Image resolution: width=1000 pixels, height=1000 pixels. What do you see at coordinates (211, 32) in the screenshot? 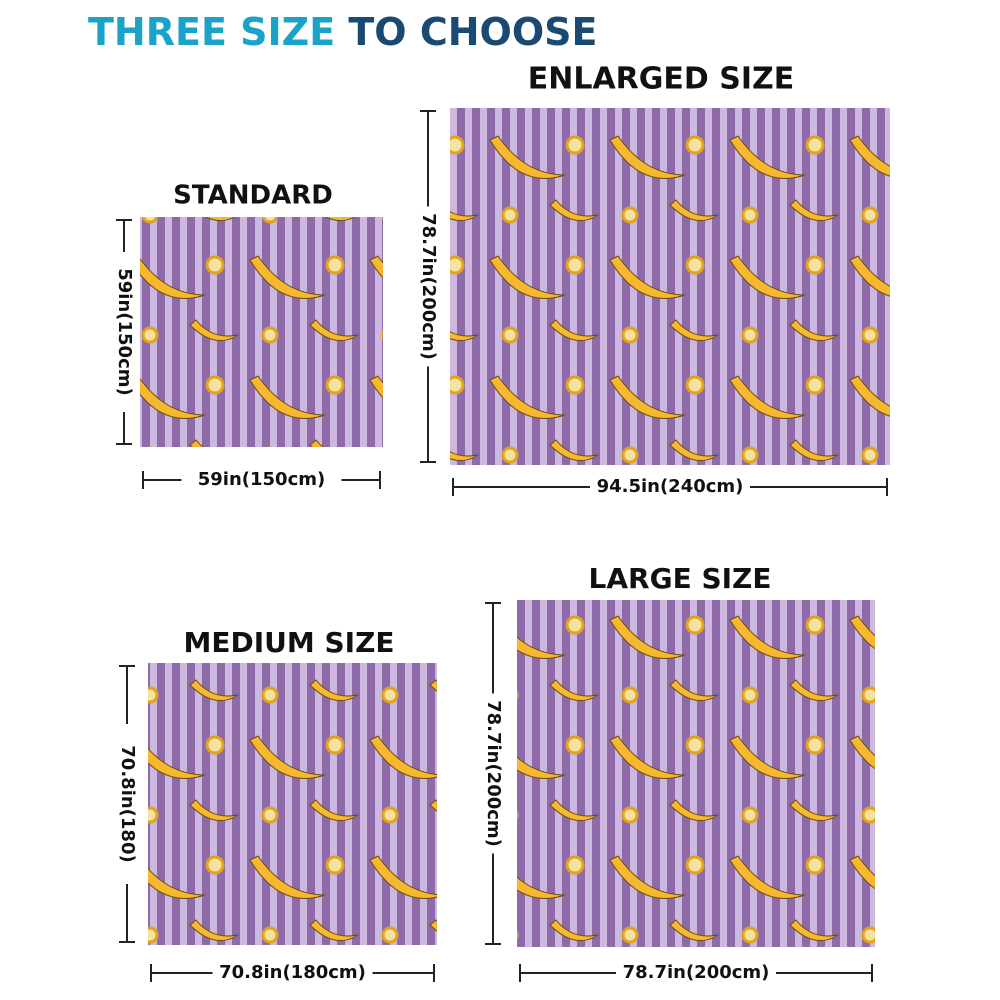
I see `title-part: THREE SIZE` at bounding box center [211, 32].